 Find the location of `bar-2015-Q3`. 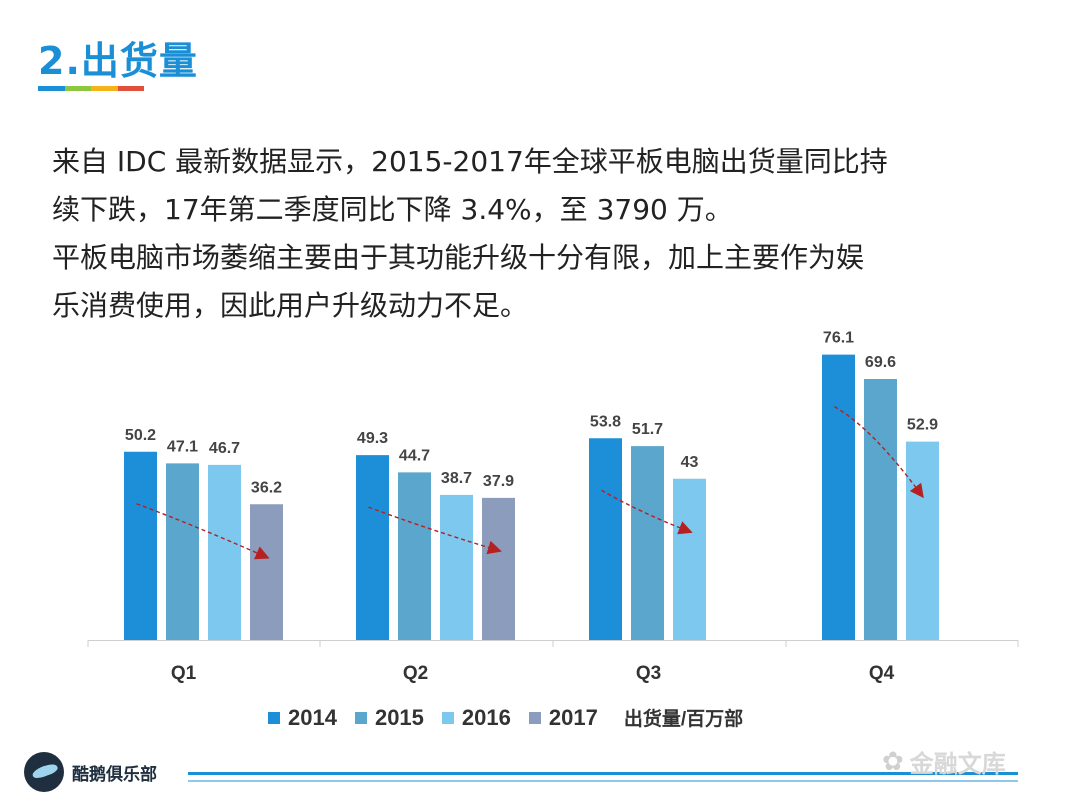

bar-2015-Q3 is located at coordinates (647, 543).